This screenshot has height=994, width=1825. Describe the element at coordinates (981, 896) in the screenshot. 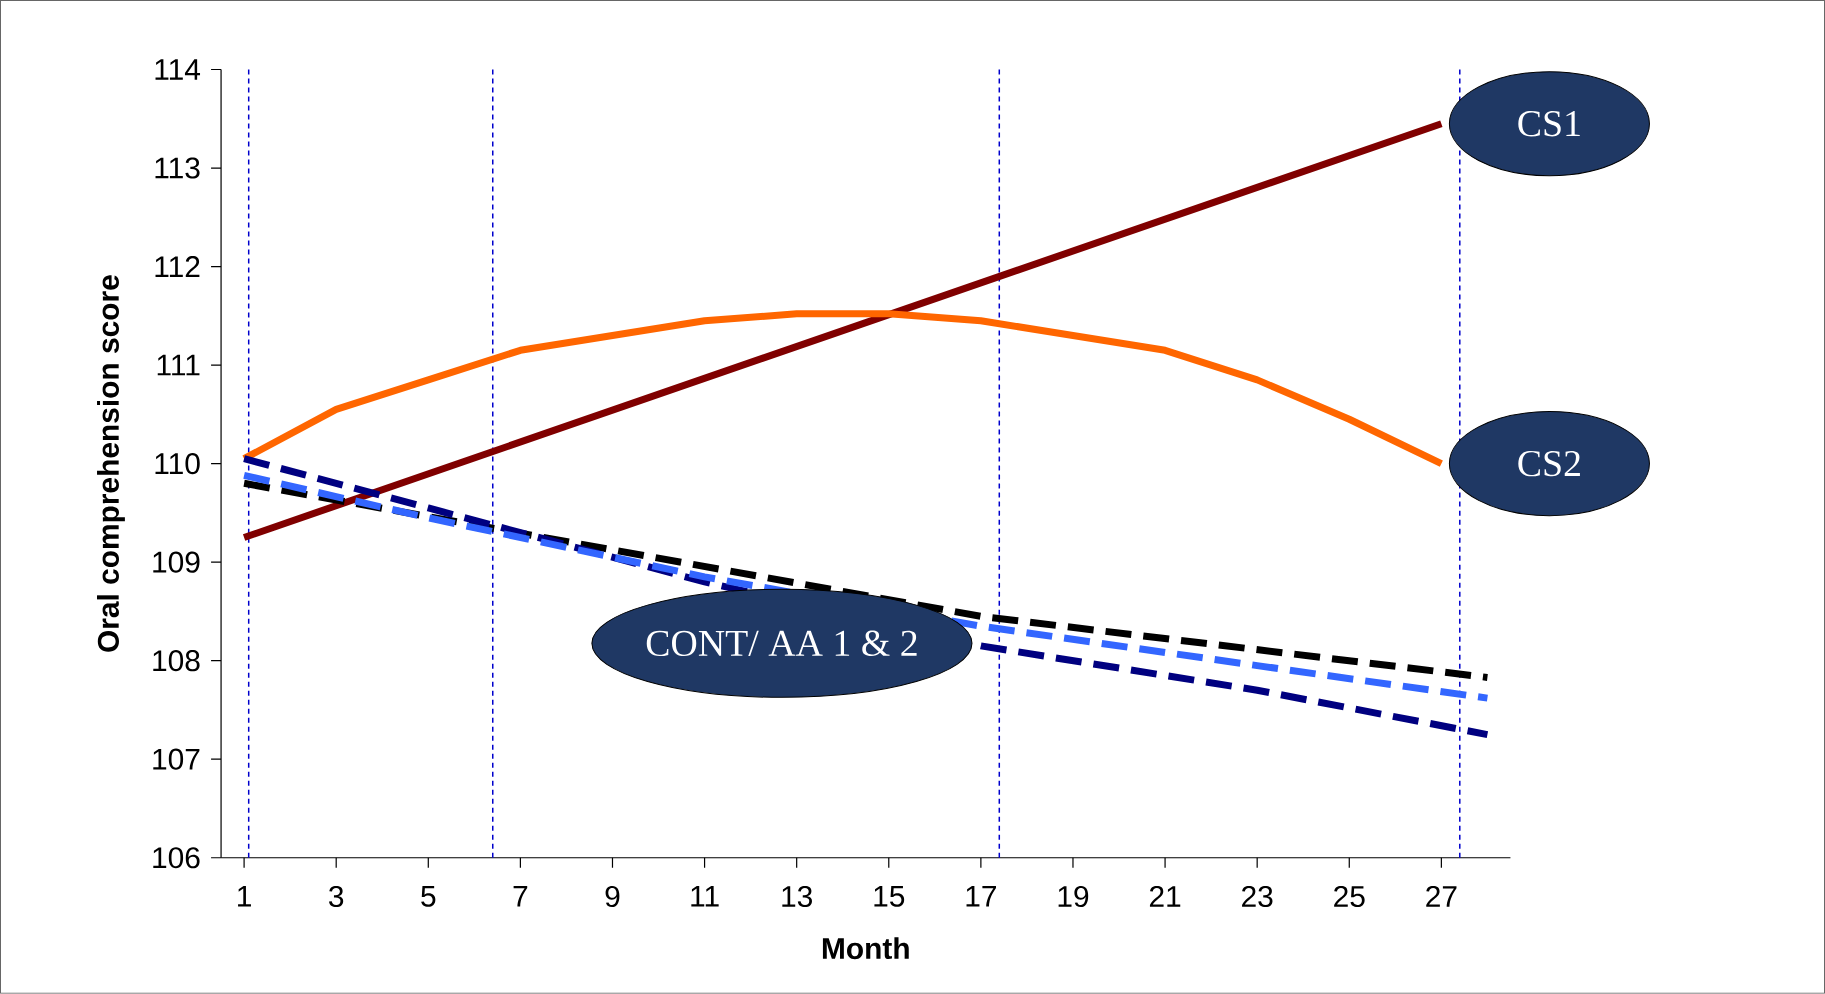

I see `x-tick-label: 17` at that location.